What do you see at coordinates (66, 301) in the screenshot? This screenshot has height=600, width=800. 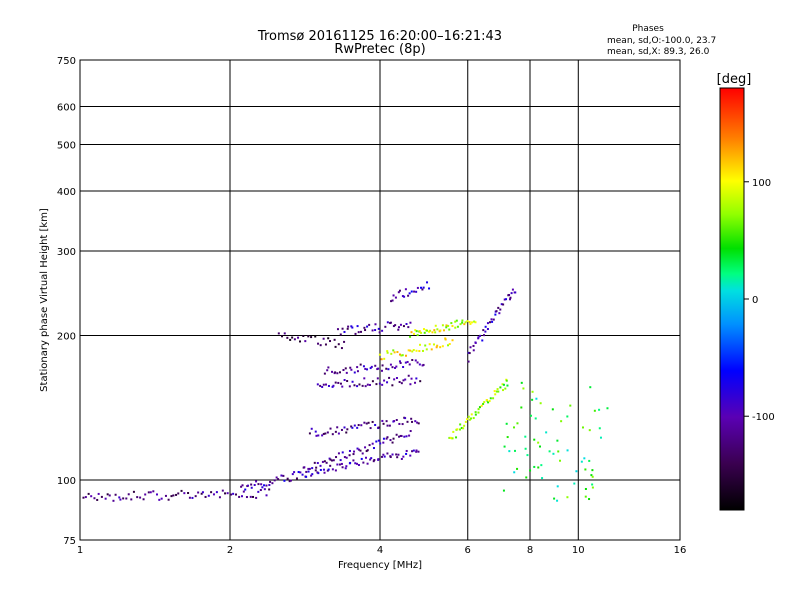 I see `y-axis-ticks: 75 100 200 300 400 500 600 750` at bounding box center [66, 301].